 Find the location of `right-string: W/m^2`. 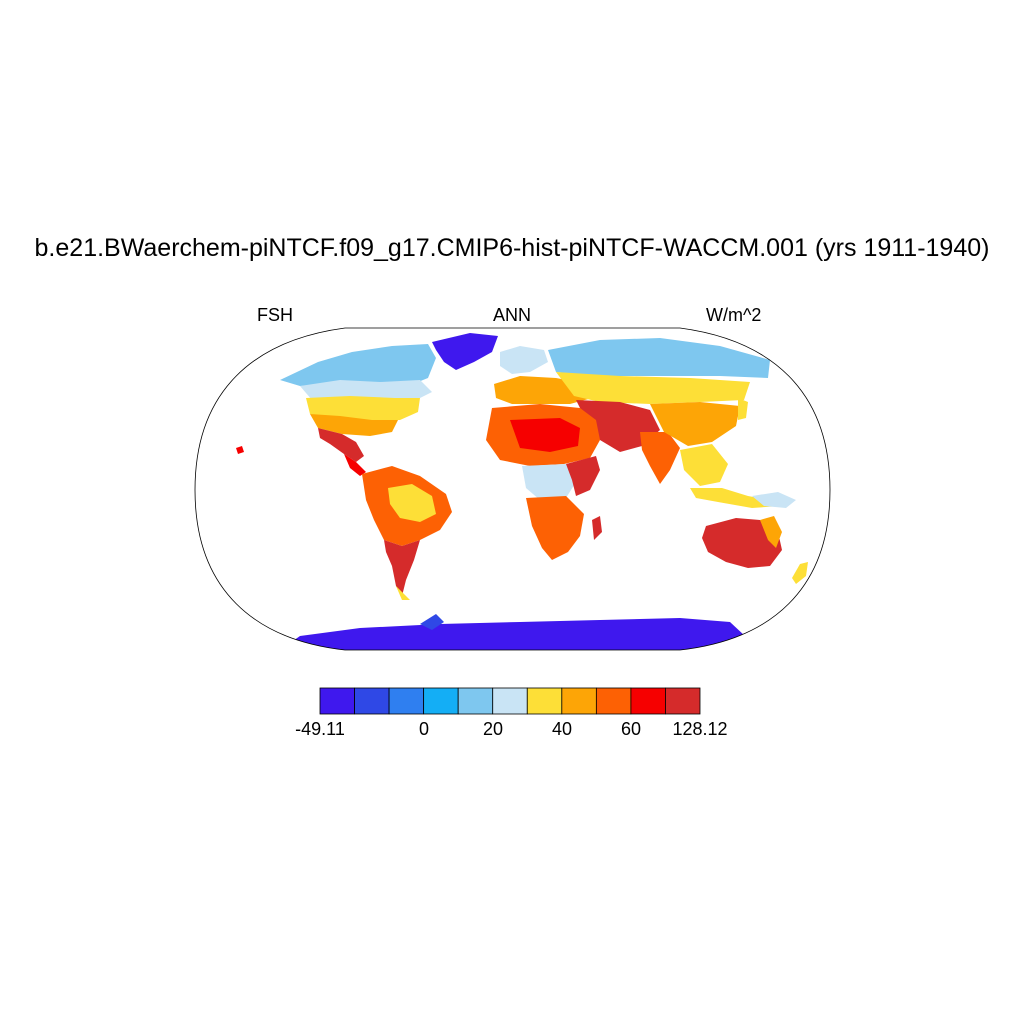

right-string: W/m^2 is located at coordinates (734, 315).